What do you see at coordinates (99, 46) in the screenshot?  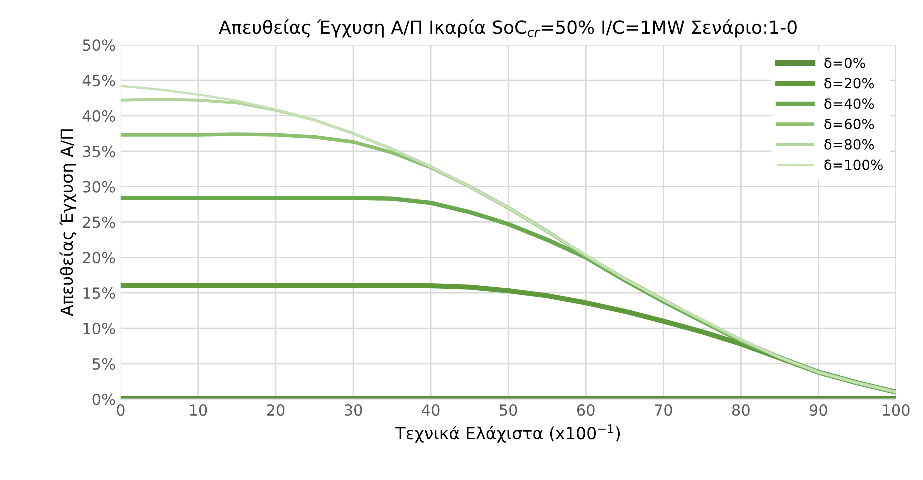 I see `y-tick-label: 50%` at bounding box center [99, 46].